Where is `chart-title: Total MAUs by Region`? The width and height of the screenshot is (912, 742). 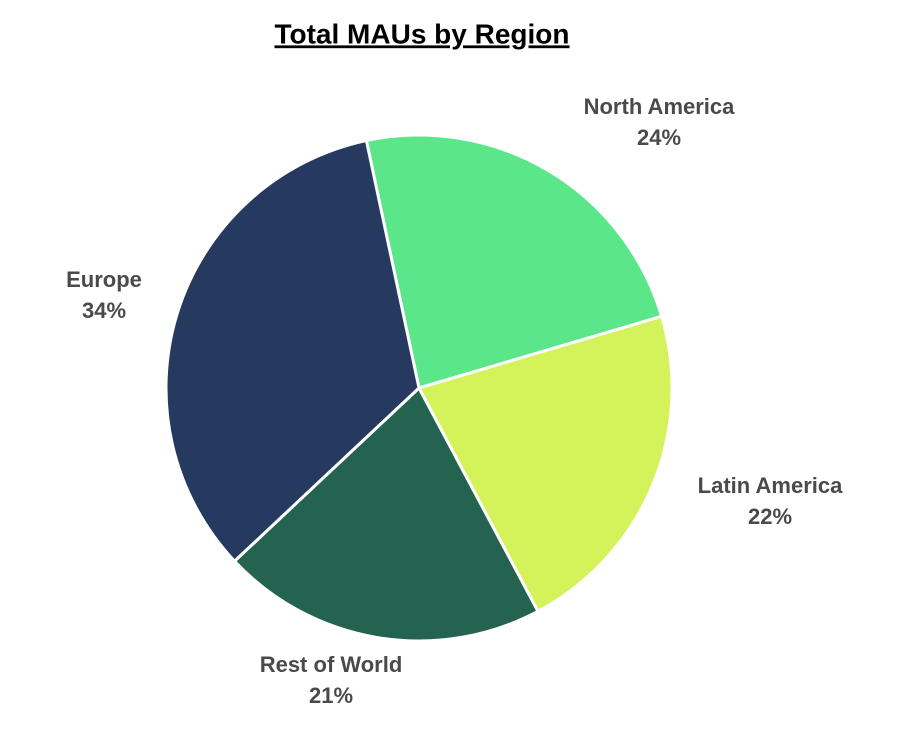 chart-title: Total MAUs by Region is located at coordinates (421, 33).